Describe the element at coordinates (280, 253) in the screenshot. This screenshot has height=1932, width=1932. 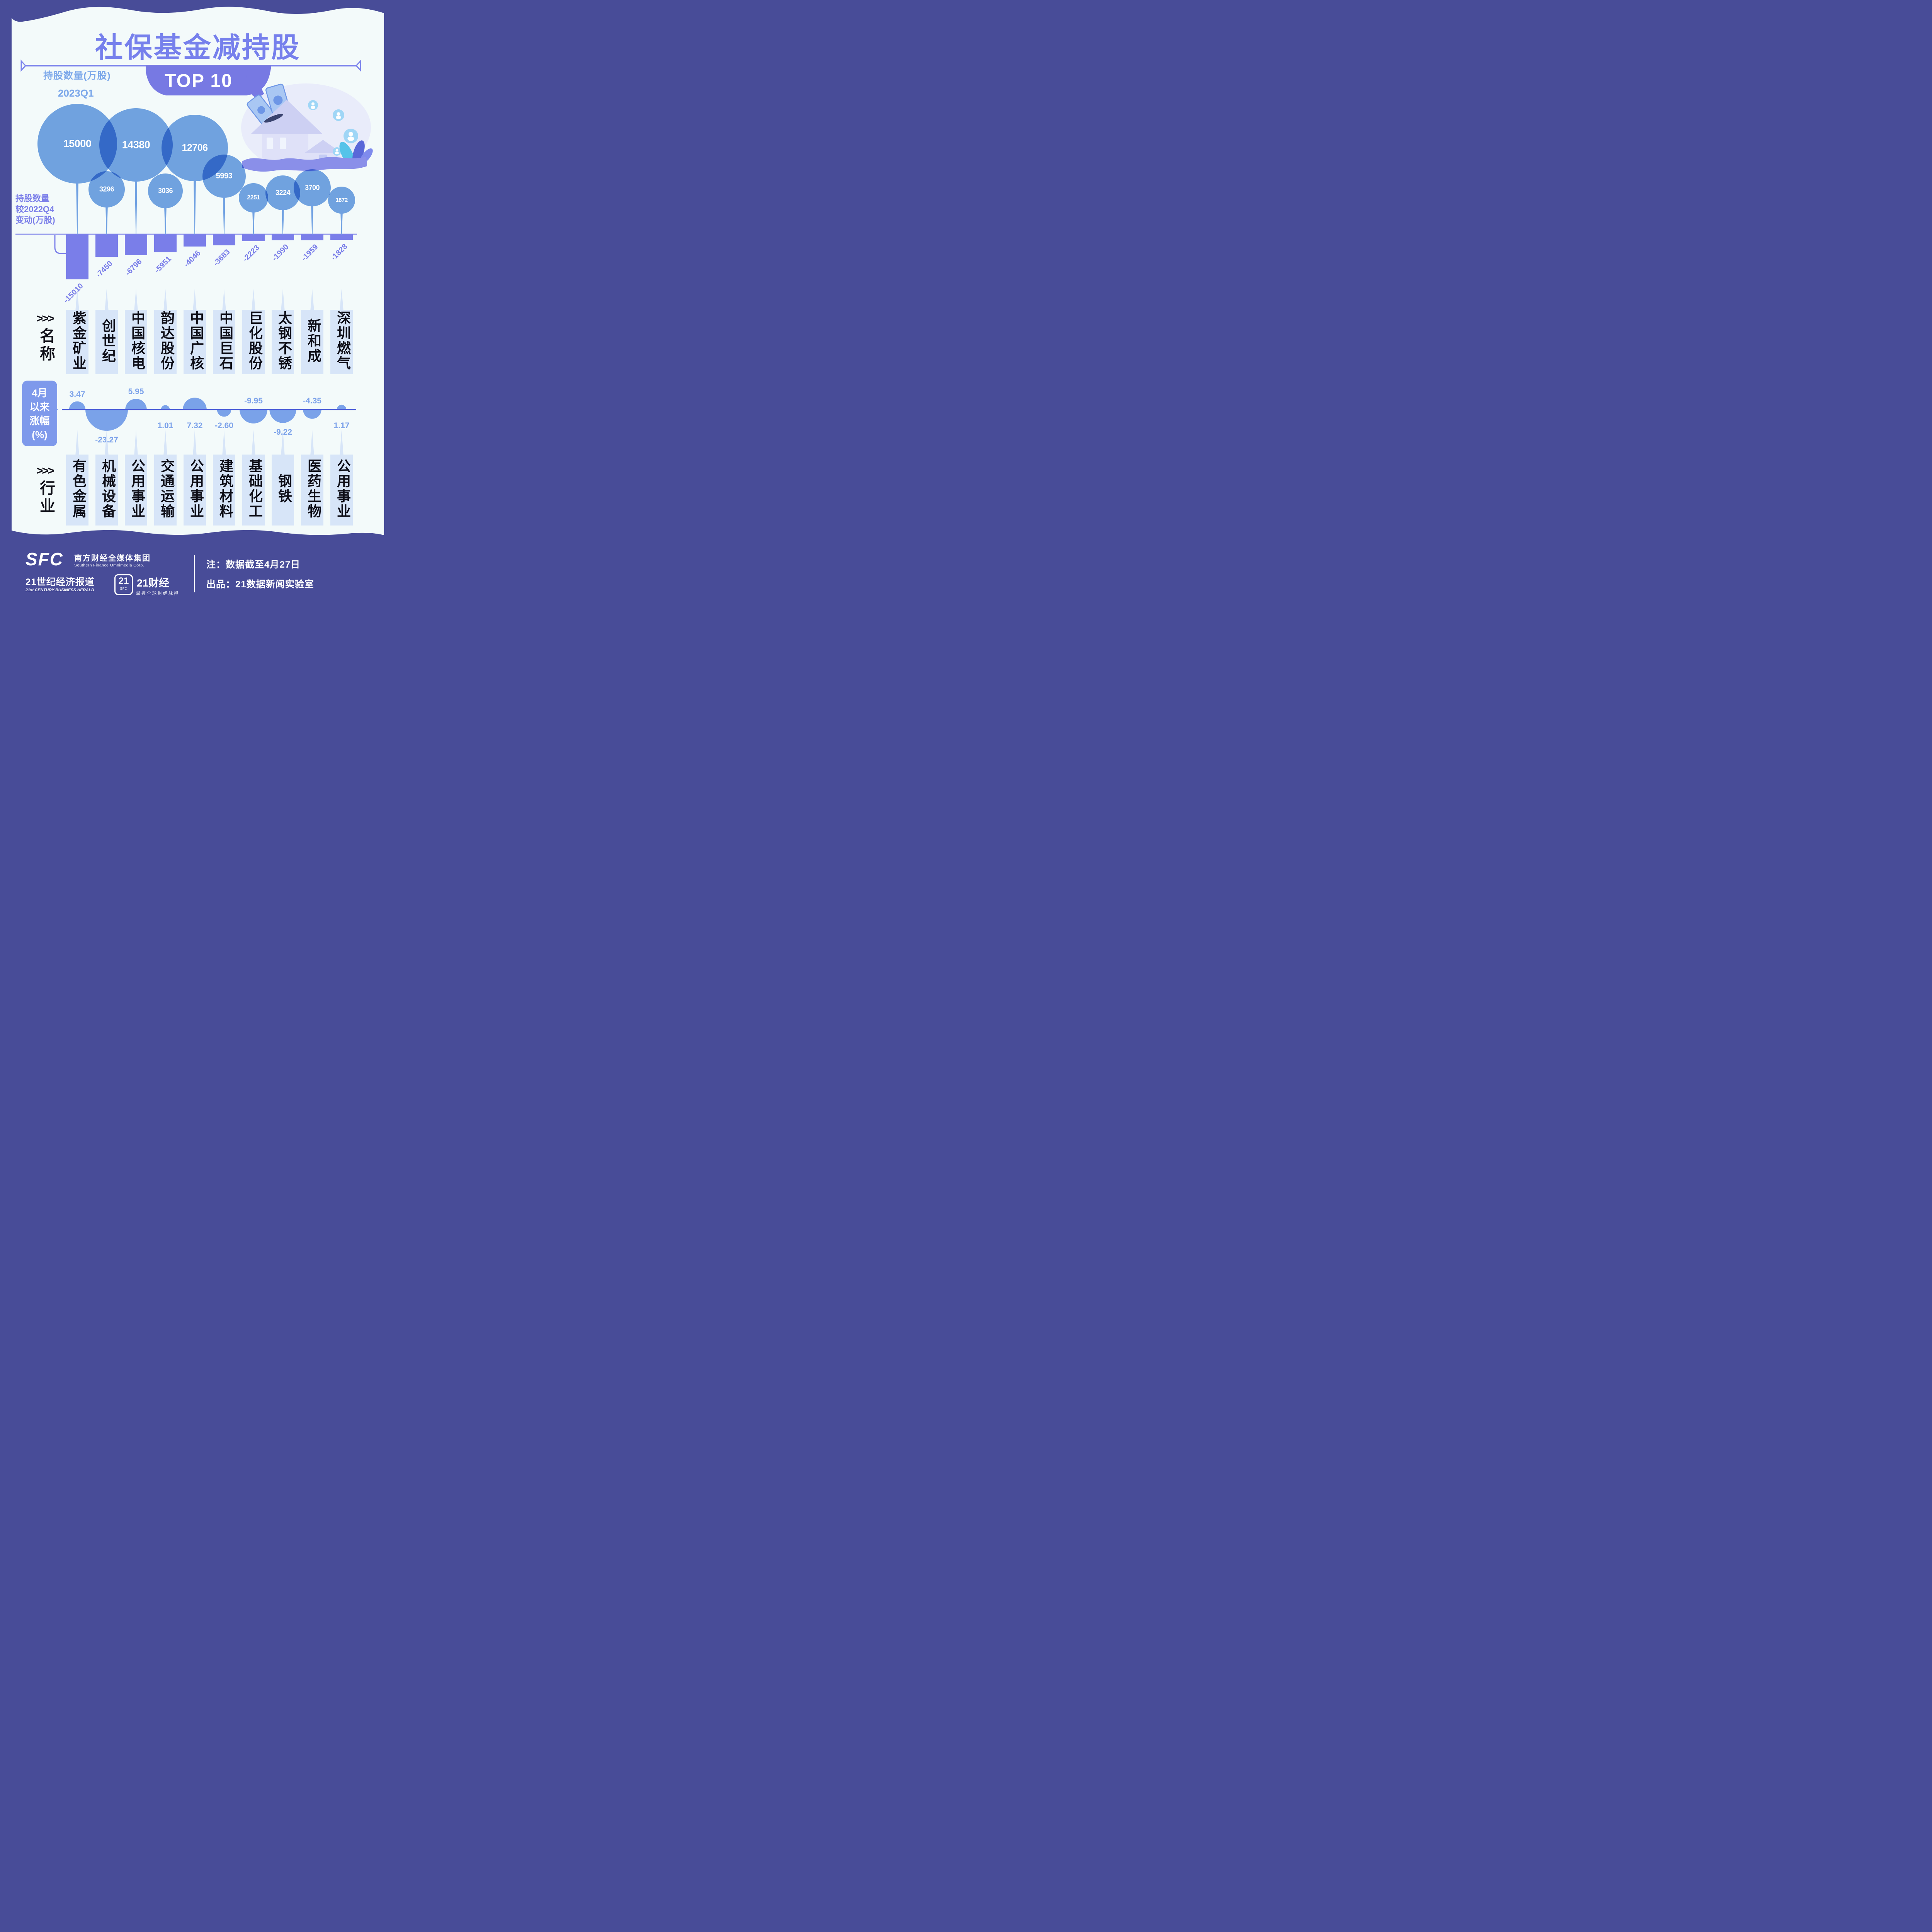
I see `bar-value: -1990` at that location.